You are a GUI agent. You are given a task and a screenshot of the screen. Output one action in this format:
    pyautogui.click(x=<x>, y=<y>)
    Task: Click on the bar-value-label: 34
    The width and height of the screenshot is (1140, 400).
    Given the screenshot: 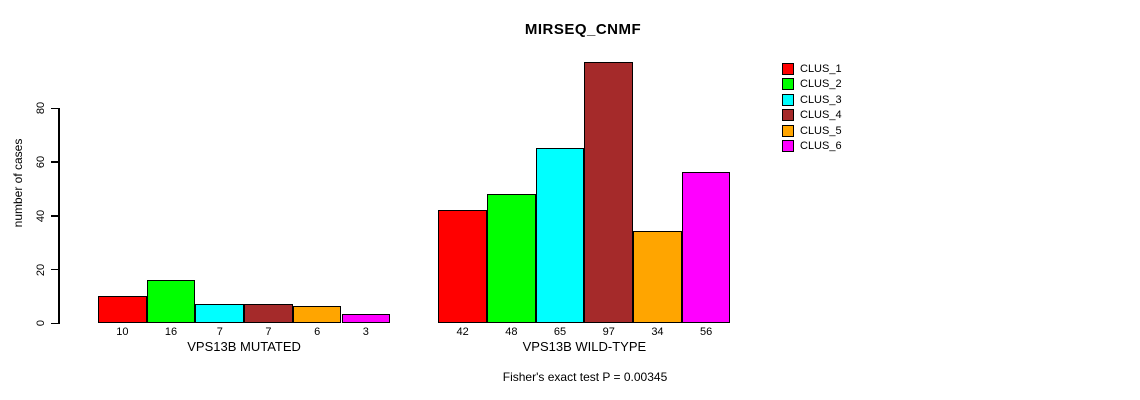 What is the action you would take?
    pyautogui.click(x=657, y=332)
    